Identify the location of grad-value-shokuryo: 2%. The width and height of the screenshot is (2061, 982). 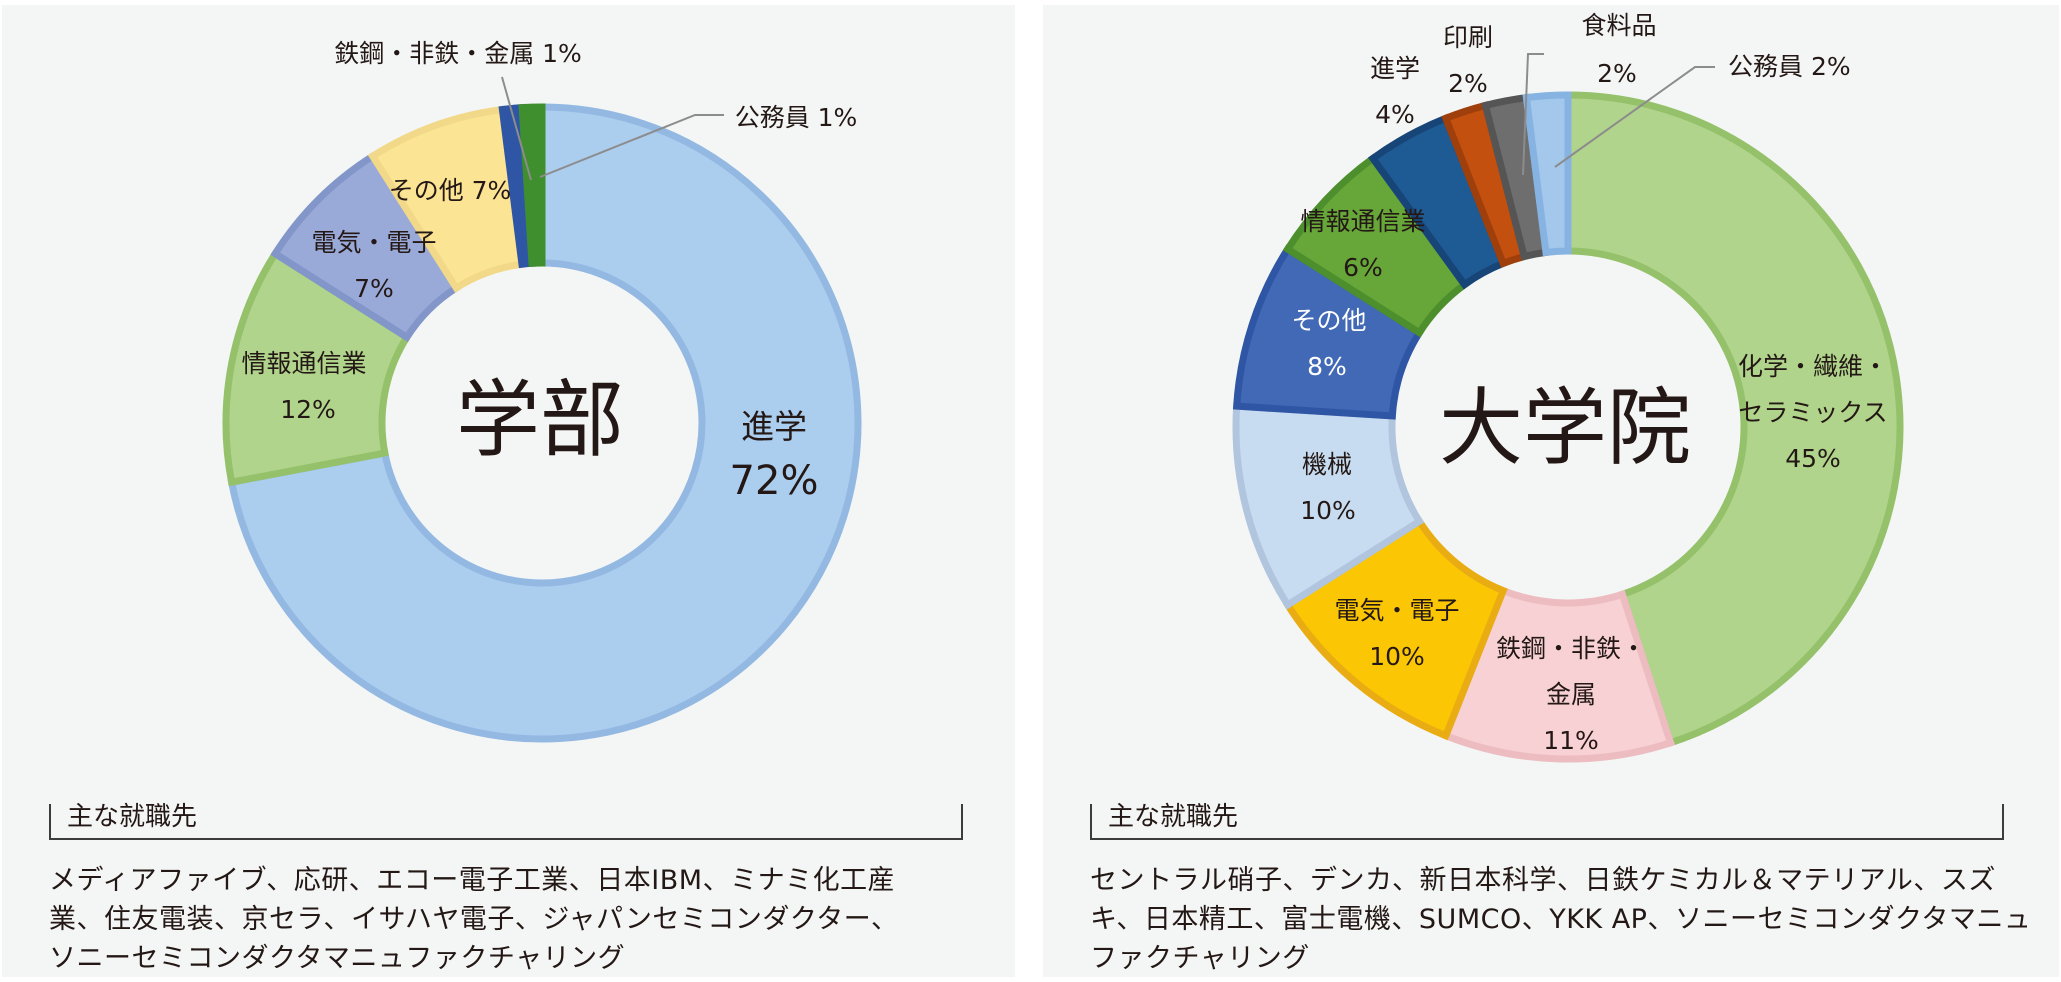
(1617, 73).